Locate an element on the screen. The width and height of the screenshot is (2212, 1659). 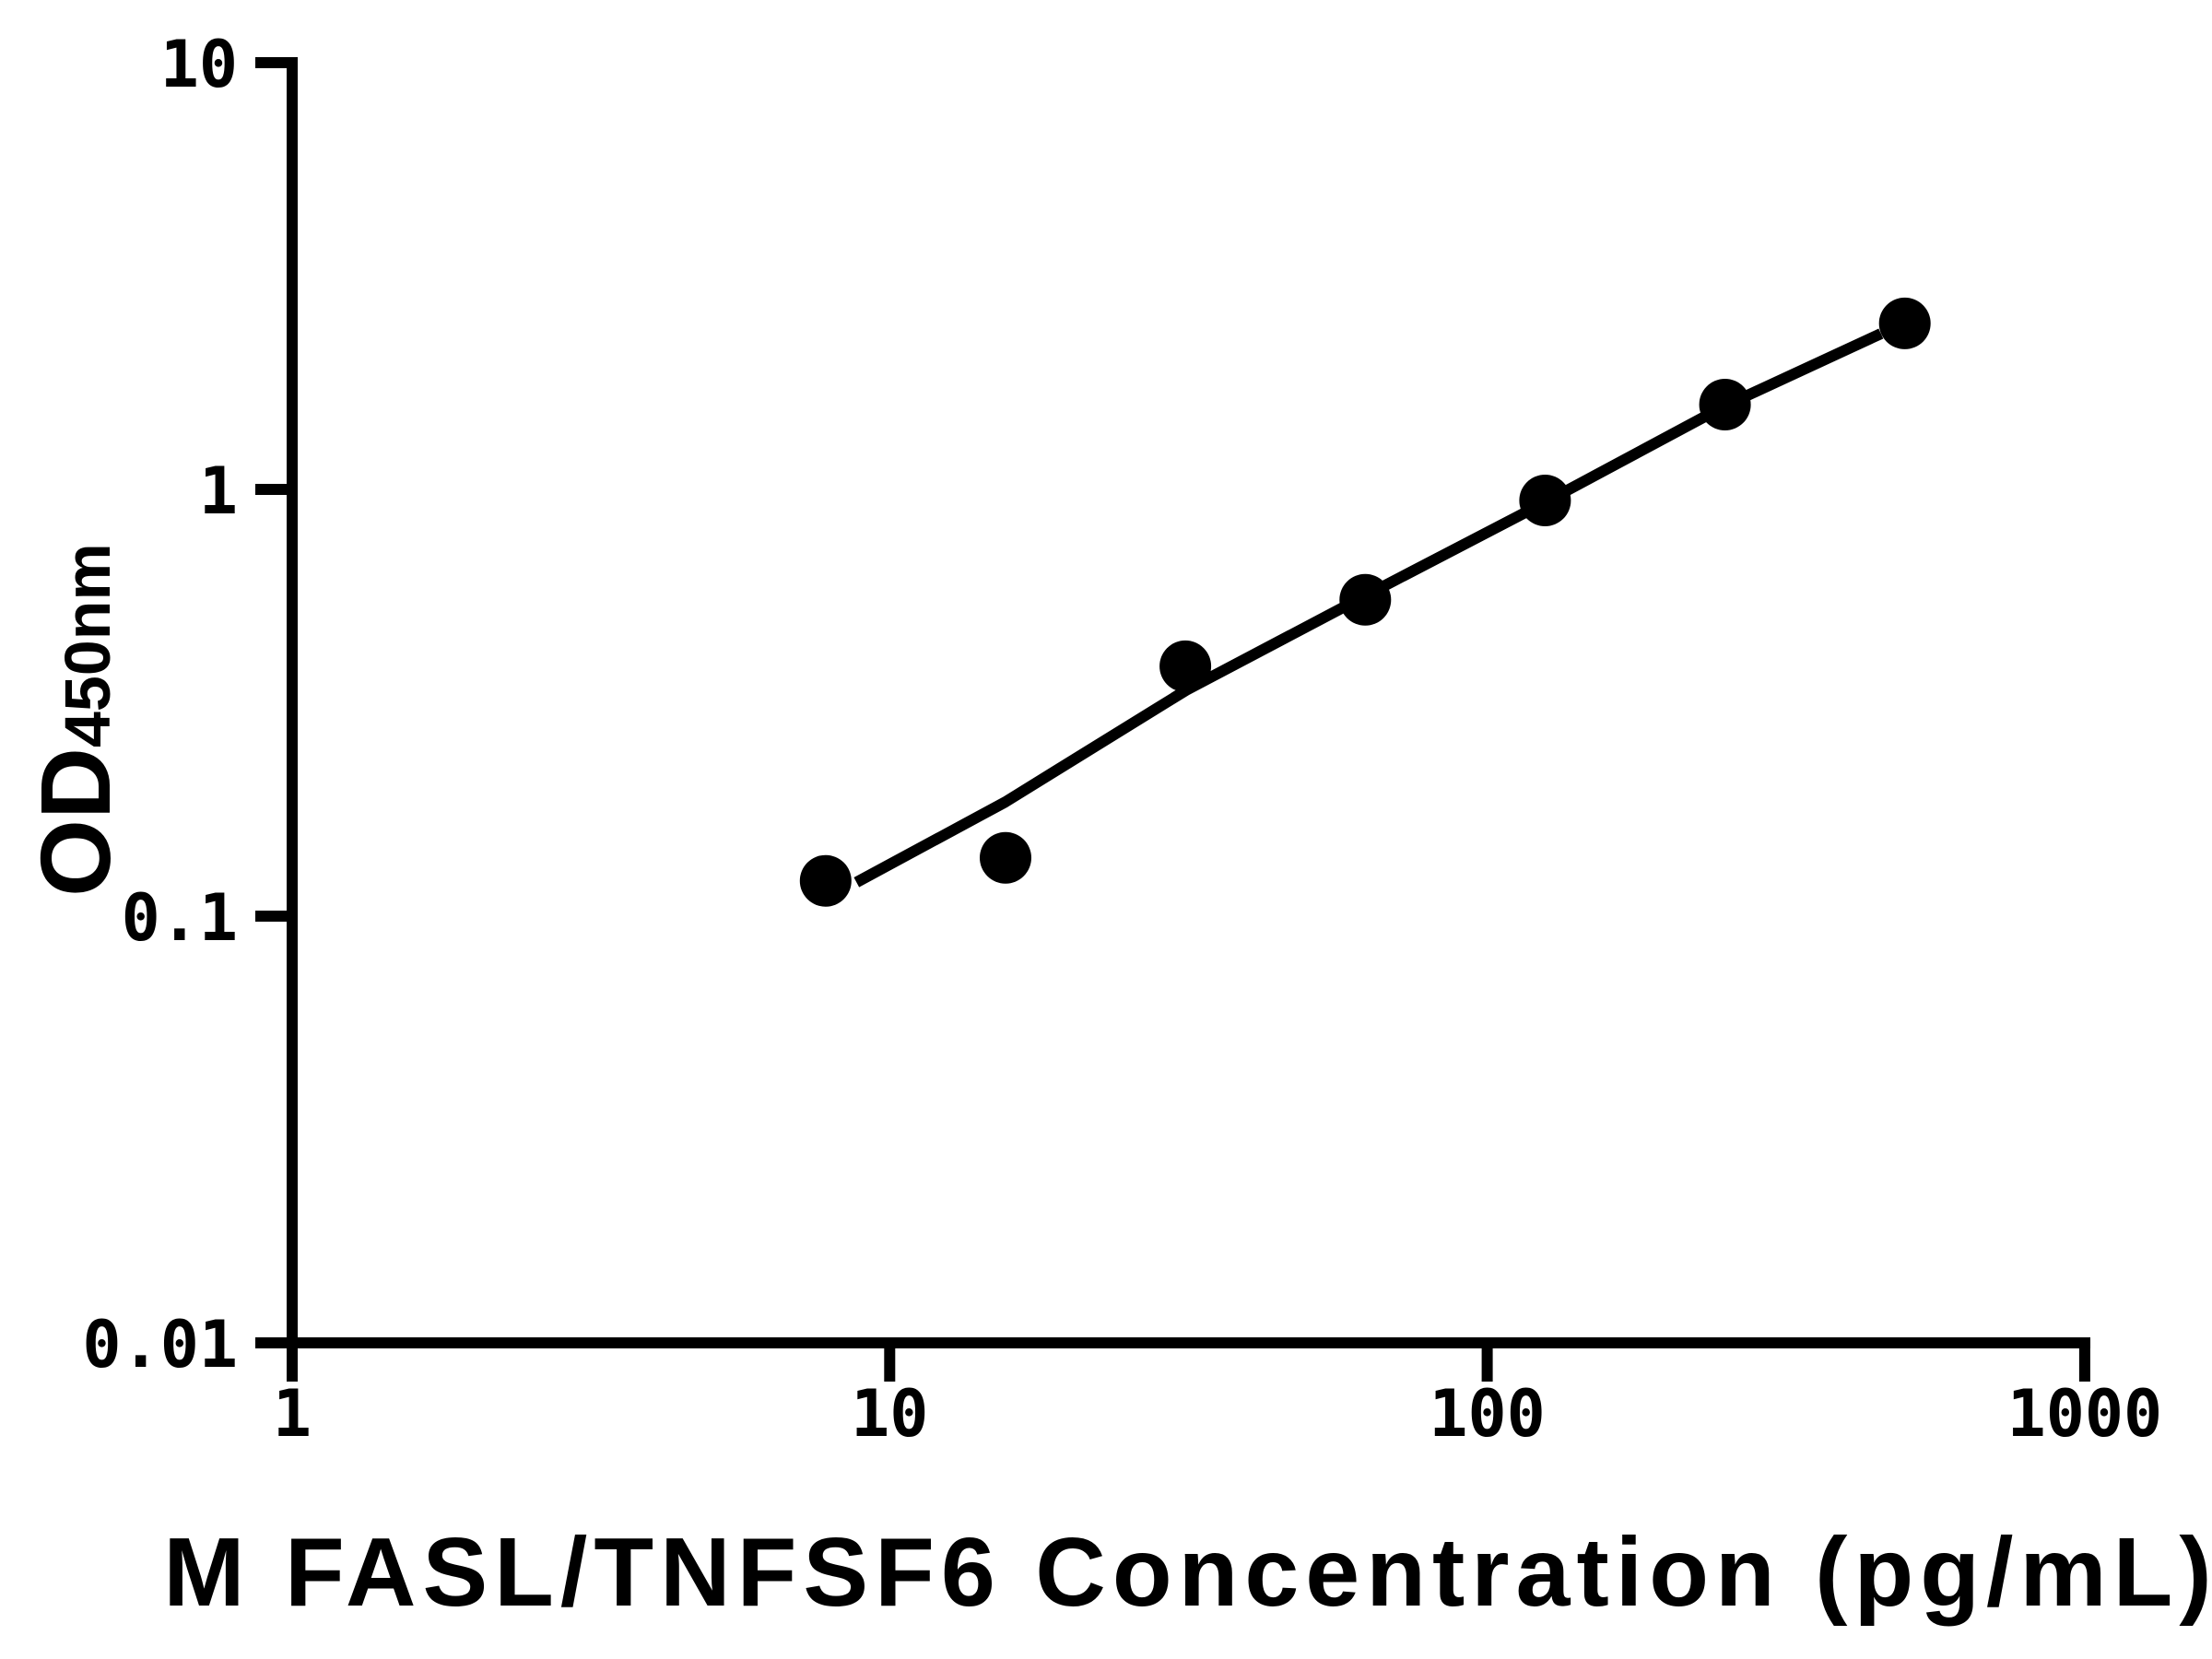
x-axis-ticks: 1 10 100 1000 is located at coordinates (1217, 1397).